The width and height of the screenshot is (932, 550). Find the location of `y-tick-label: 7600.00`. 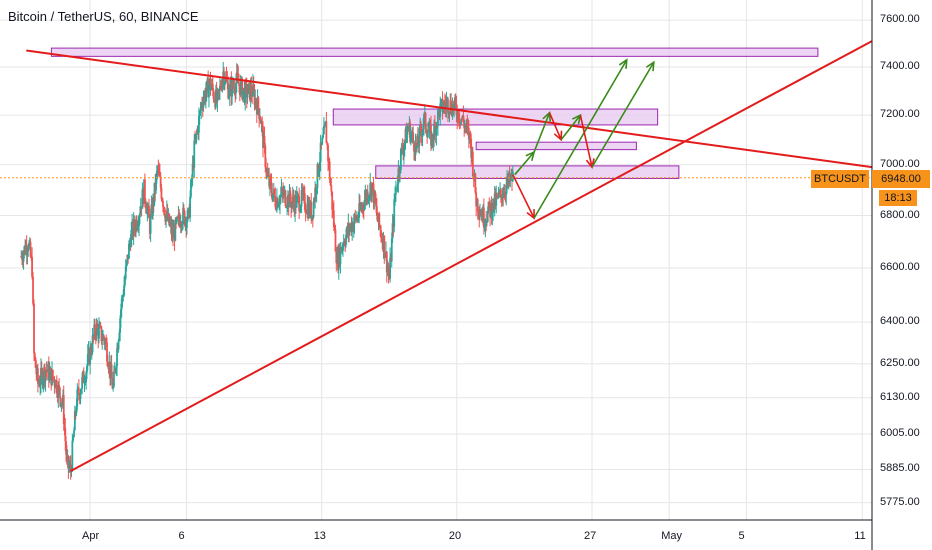

y-tick-label: 7600.00 is located at coordinates (900, 19).